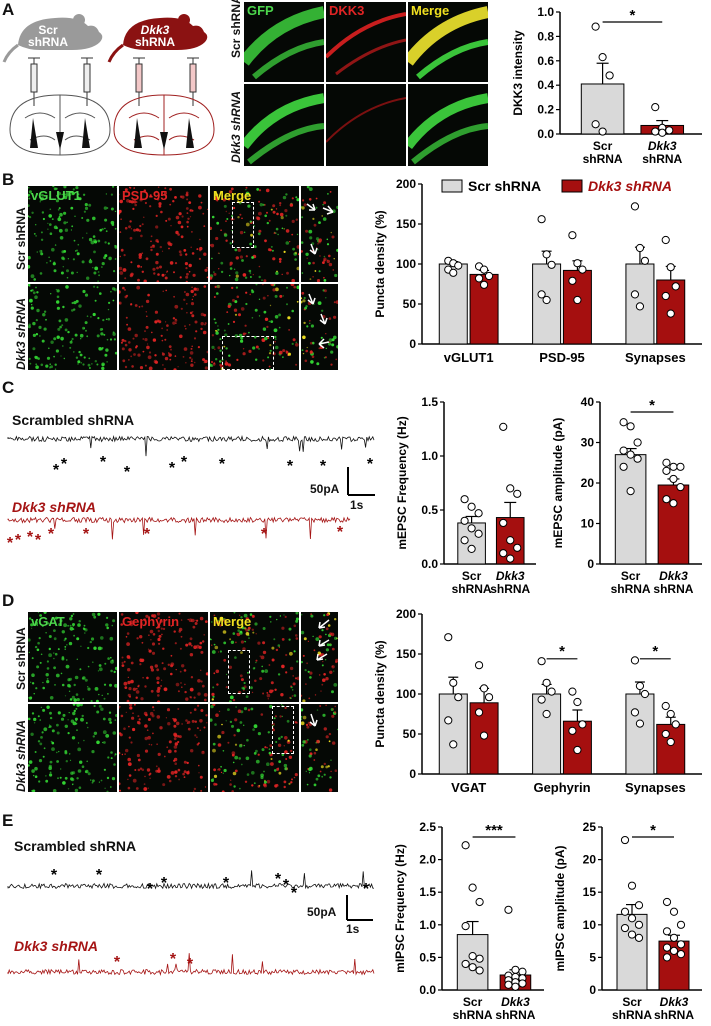 The width and height of the screenshot is (711, 1026). What do you see at coordinates (284, 125) in the screenshot?
I see `micrograph-a-gfp-dkk3` at bounding box center [284, 125].